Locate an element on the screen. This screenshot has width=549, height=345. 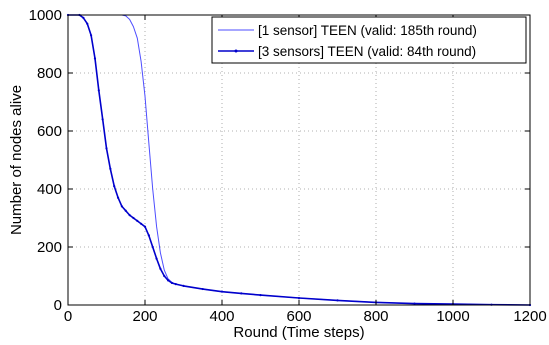
y-tick-label: 200 is located at coordinates (49, 247).